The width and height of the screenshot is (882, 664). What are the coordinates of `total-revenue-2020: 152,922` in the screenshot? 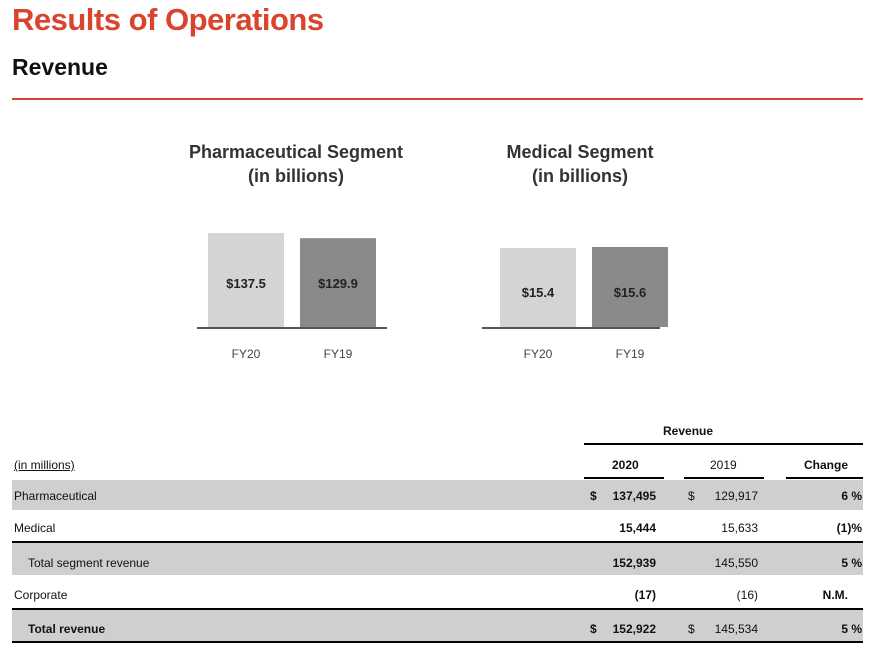 It's located at (634, 629).